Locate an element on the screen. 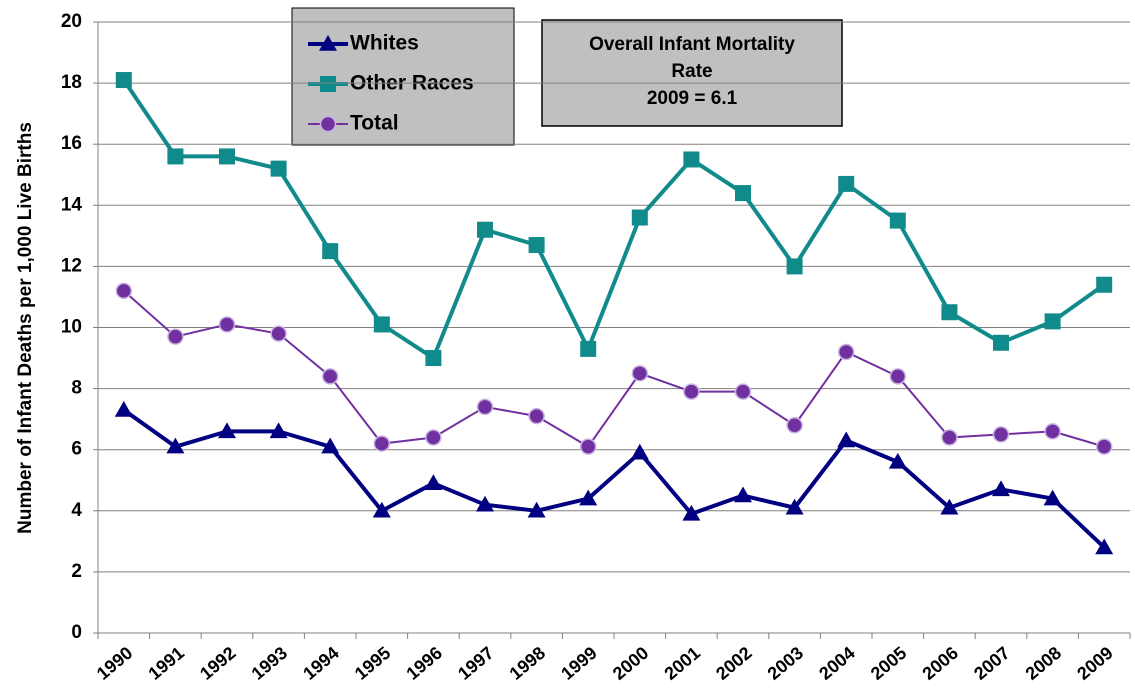 Image resolution: width=1135 pixels, height=700 pixels. x-tick-label: 2009 is located at coordinates (1095, 663).